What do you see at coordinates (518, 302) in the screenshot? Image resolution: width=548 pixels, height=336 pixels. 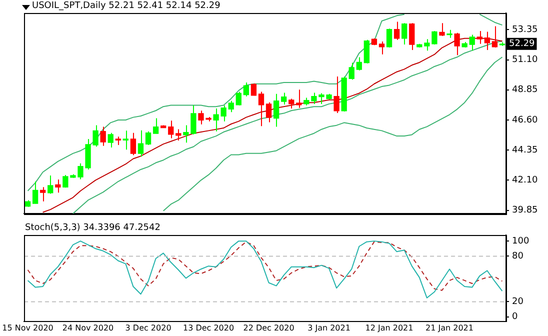 I see `y-tick-label: 20` at bounding box center [518, 302].